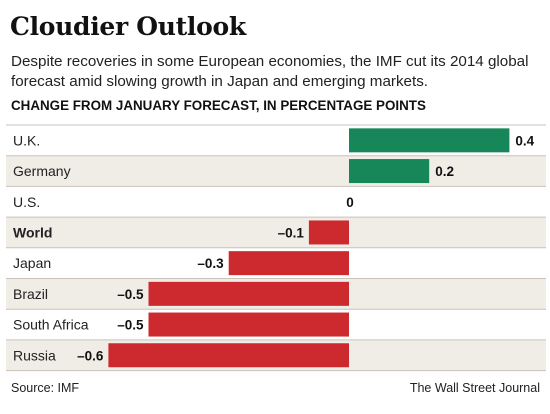  Describe the element at coordinates (210, 263) in the screenshot. I see `value-label: –0.3` at that location.